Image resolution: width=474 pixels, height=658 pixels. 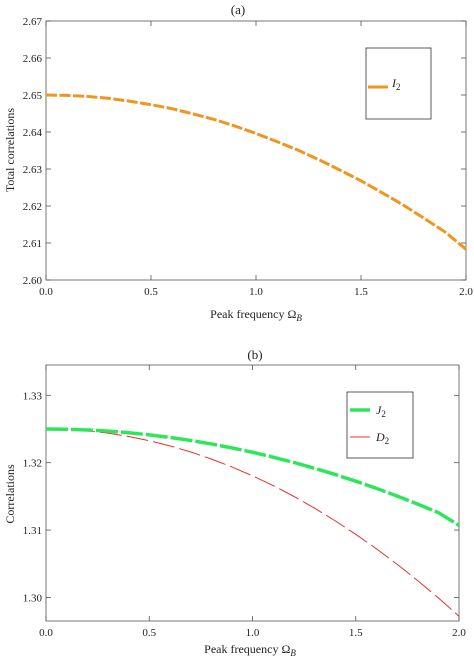 What do you see at coordinates (238, 9) in the screenshot?
I see `panel-a-title: (a)` at bounding box center [238, 9].